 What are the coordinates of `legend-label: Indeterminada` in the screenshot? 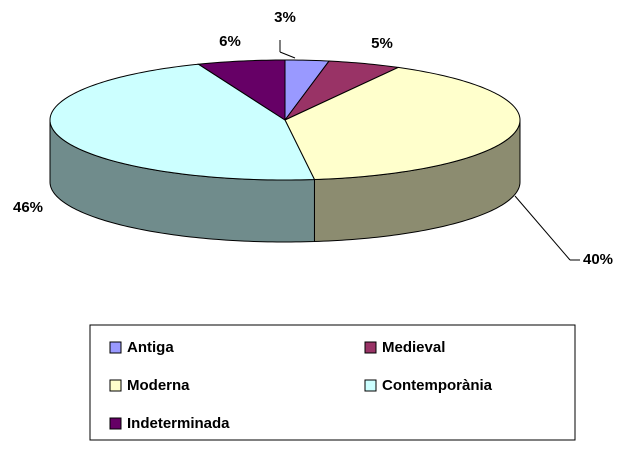 It's located at (178, 423).